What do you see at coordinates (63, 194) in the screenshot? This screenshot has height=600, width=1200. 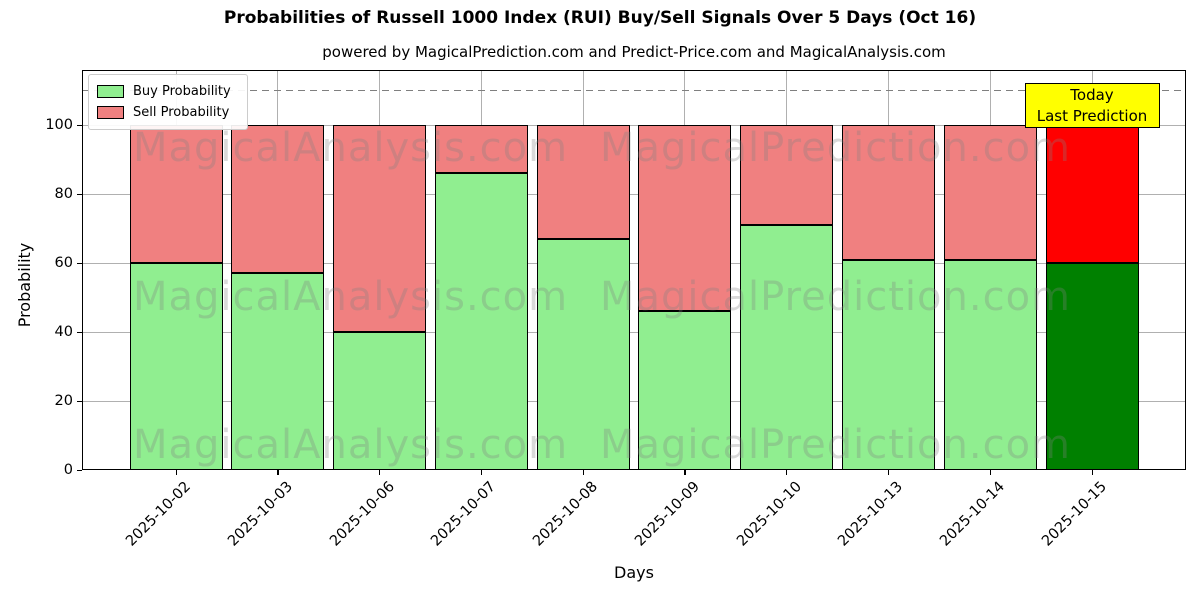 I see `y-tick-label: 80` at bounding box center [63, 194].